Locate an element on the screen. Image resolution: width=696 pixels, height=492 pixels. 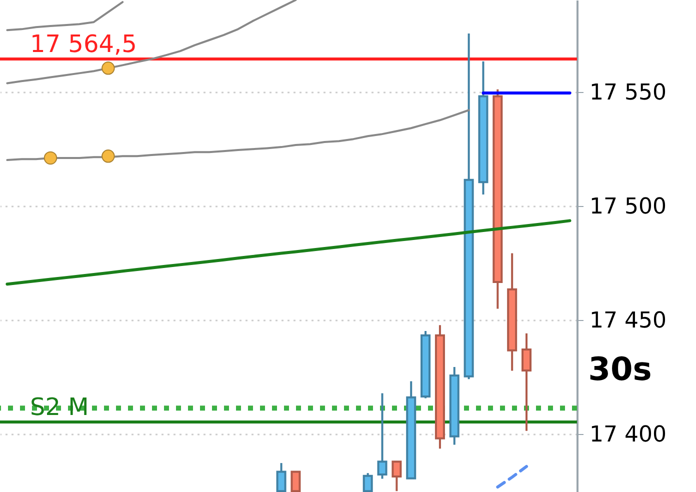
y-tick-label: 17 500 is located at coordinates (628, 207).